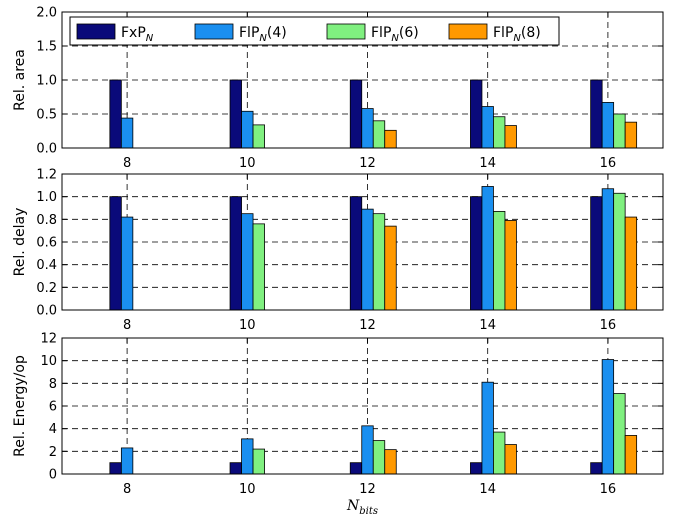 Image resolution: width=675 pixels, height=522 pixels. Describe the element at coordinates (48, 361) in the screenshot. I see `y-tick-label: 10` at that location.